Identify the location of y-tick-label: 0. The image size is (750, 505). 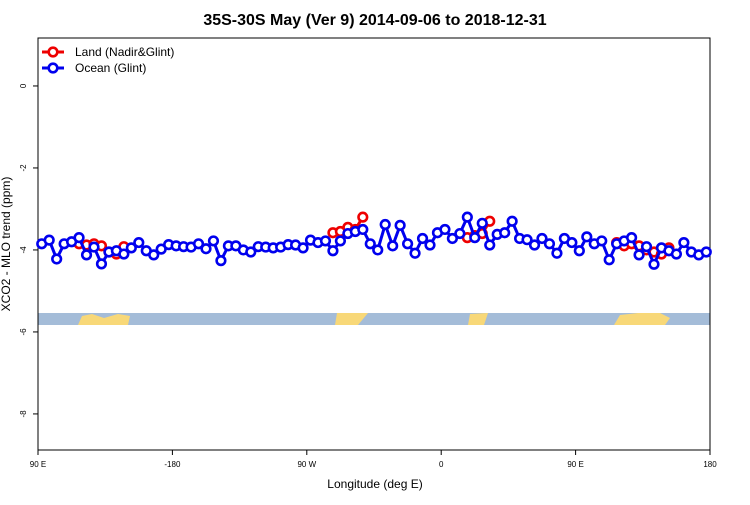
(23, 85).